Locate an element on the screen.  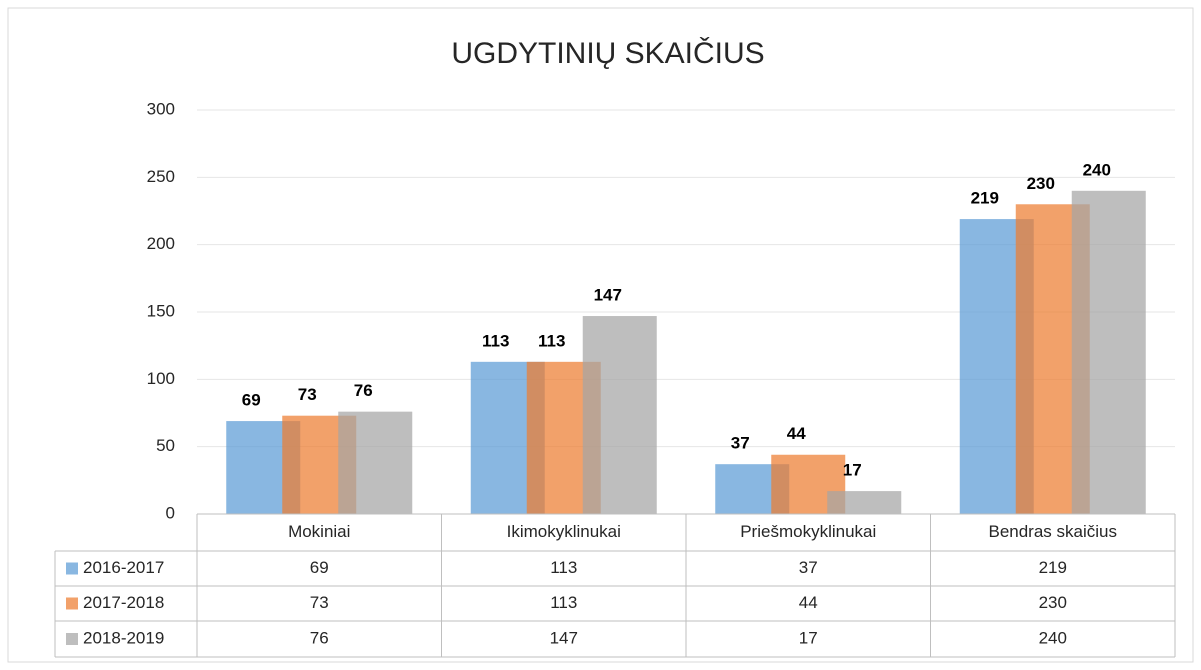
table-value: 230 is located at coordinates (1053, 602).